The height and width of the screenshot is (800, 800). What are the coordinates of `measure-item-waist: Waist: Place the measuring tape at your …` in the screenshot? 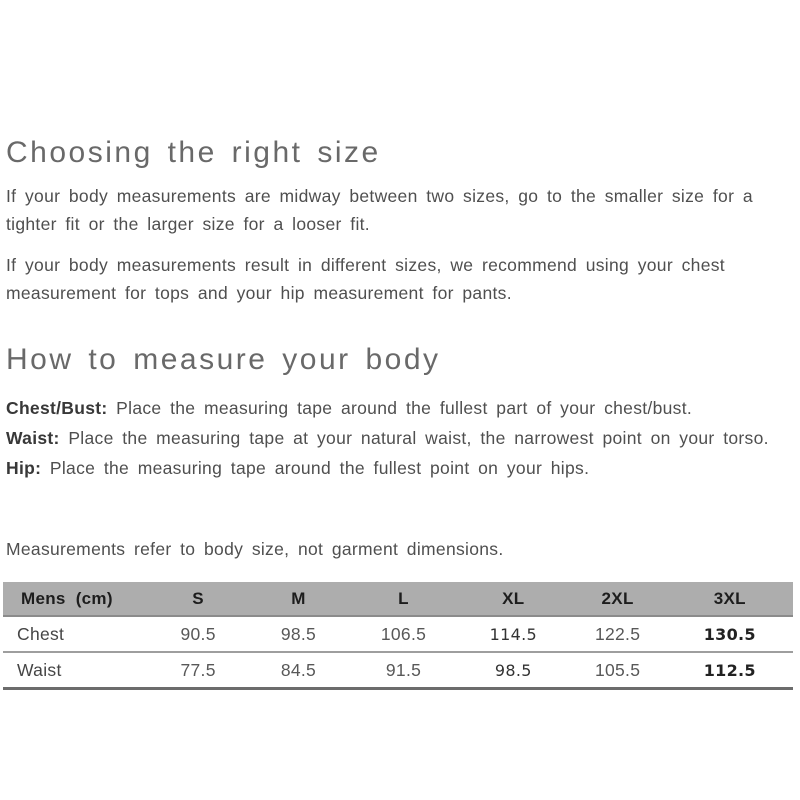 It's located at (400, 438).